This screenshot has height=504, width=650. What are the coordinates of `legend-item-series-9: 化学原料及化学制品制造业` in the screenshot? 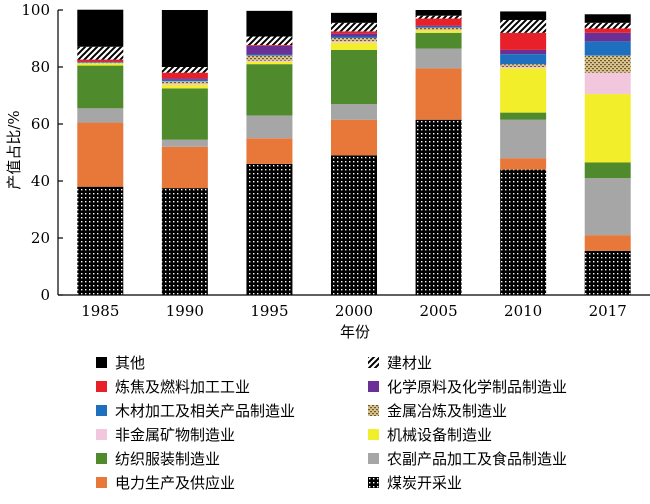 It's located at (502, 386).